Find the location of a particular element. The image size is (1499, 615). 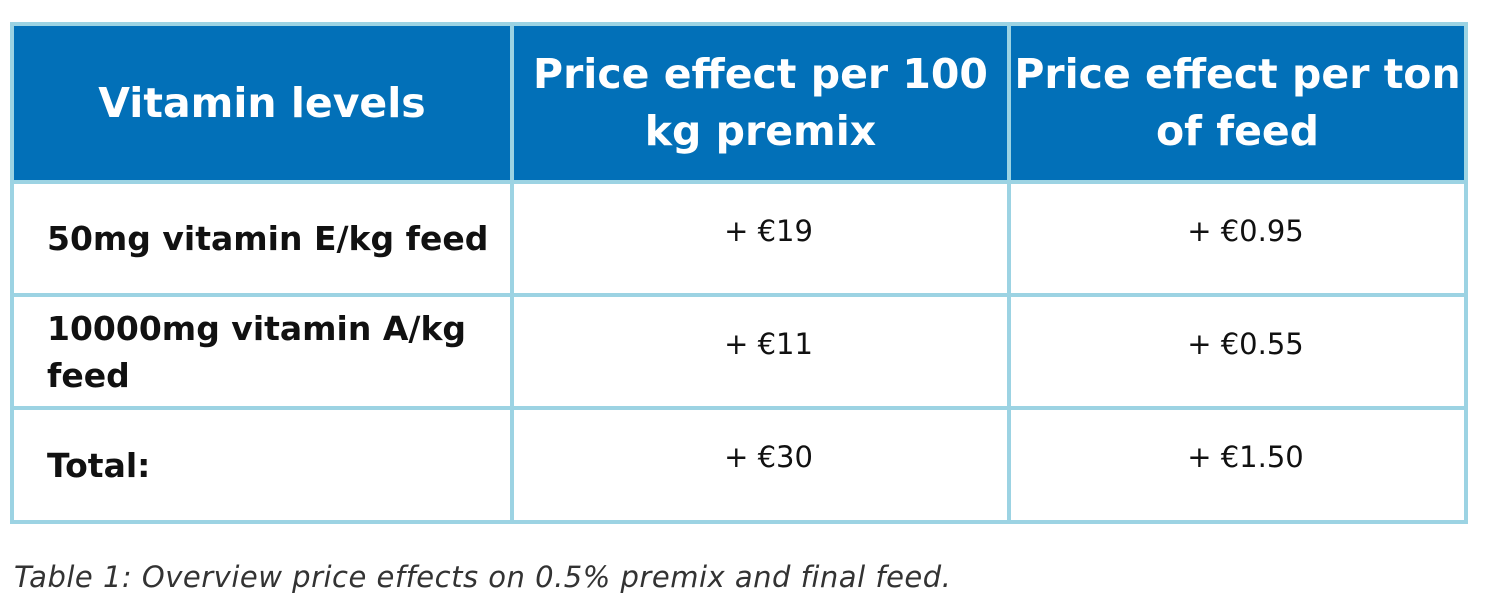

row-label-vitamin-e: 50mg vitamin E/kg feed is located at coordinates (262, 238).